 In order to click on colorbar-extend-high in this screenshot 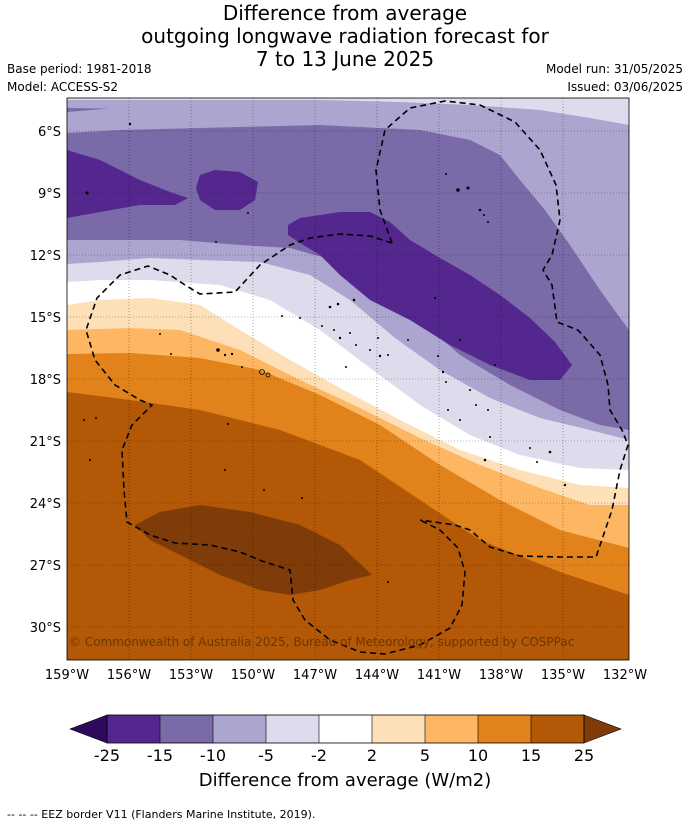, I will do `click(602, 729)`.